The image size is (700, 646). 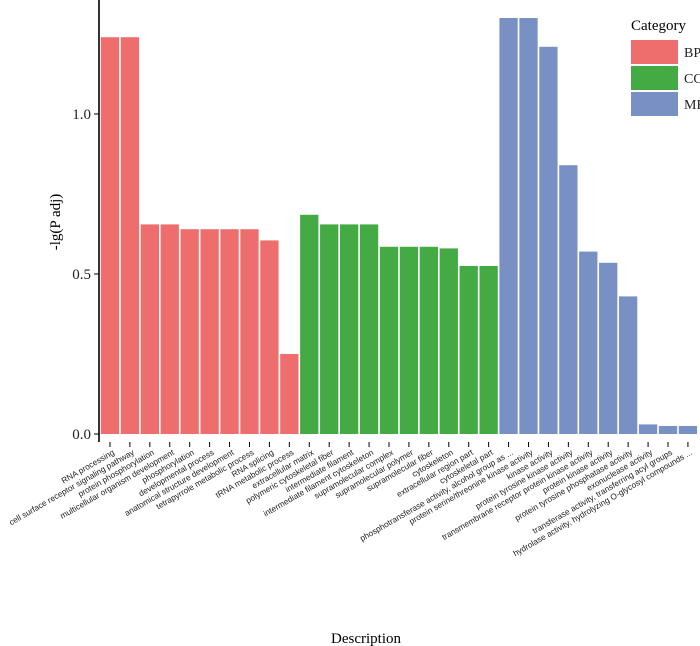 What do you see at coordinates (654, 52) in the screenshot?
I see `legend-swatch-bp` at bounding box center [654, 52].